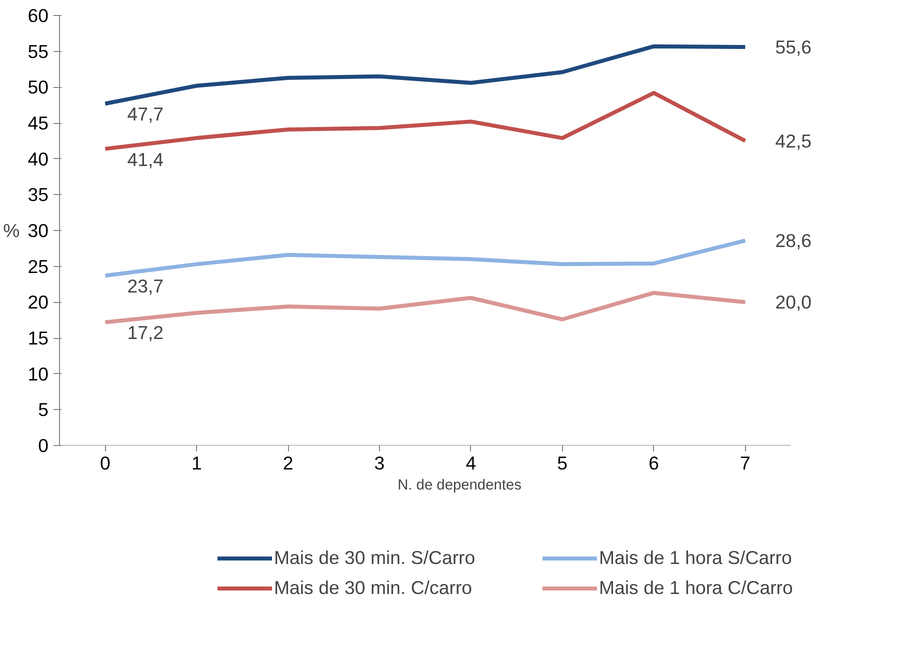  What do you see at coordinates (196, 463) in the screenshot?
I see `x-tick-label: 1` at bounding box center [196, 463].